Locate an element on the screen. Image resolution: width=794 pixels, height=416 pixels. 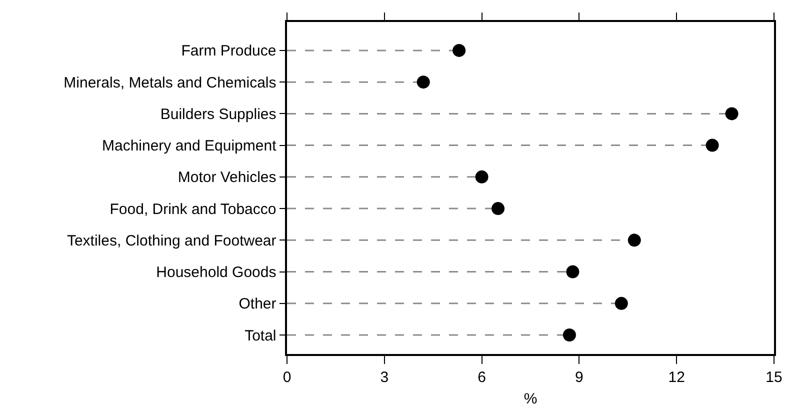
x-tick-label: 6 is located at coordinates (482, 377).